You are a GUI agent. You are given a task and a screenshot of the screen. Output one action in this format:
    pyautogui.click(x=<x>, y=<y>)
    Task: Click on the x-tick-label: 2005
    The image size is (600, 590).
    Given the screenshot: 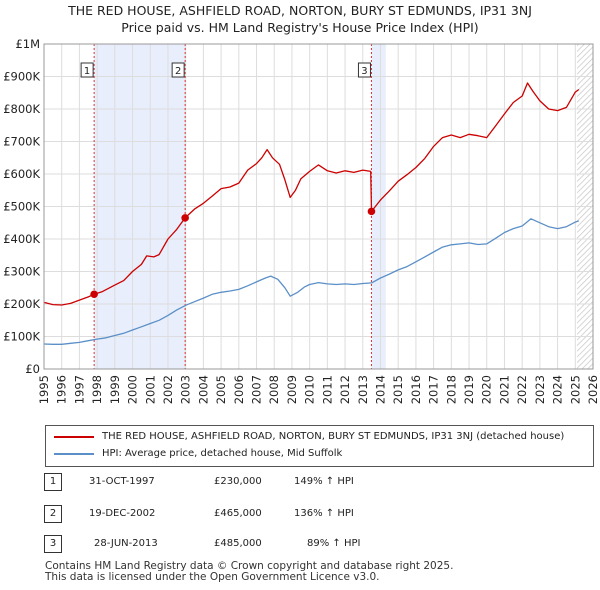 What is the action you would take?
    pyautogui.click(x=221, y=389)
    